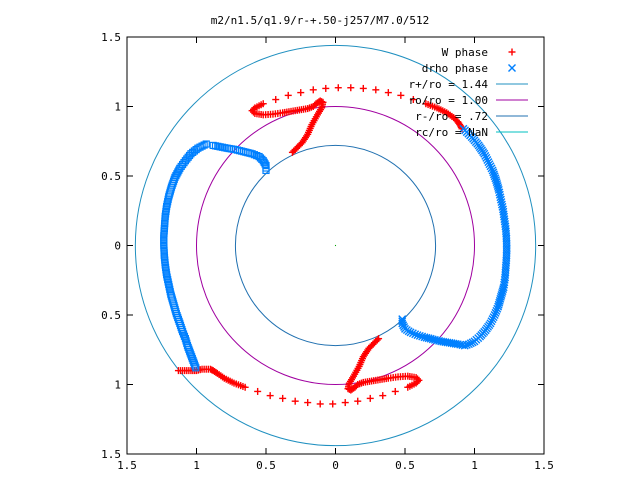  I want to click on center-dot, so click(335, 245).